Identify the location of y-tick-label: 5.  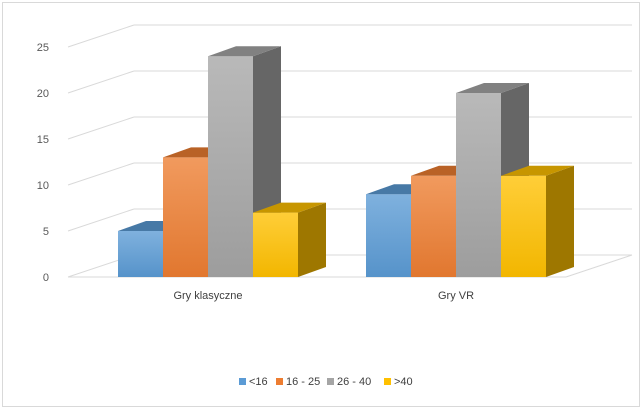
(46, 232).